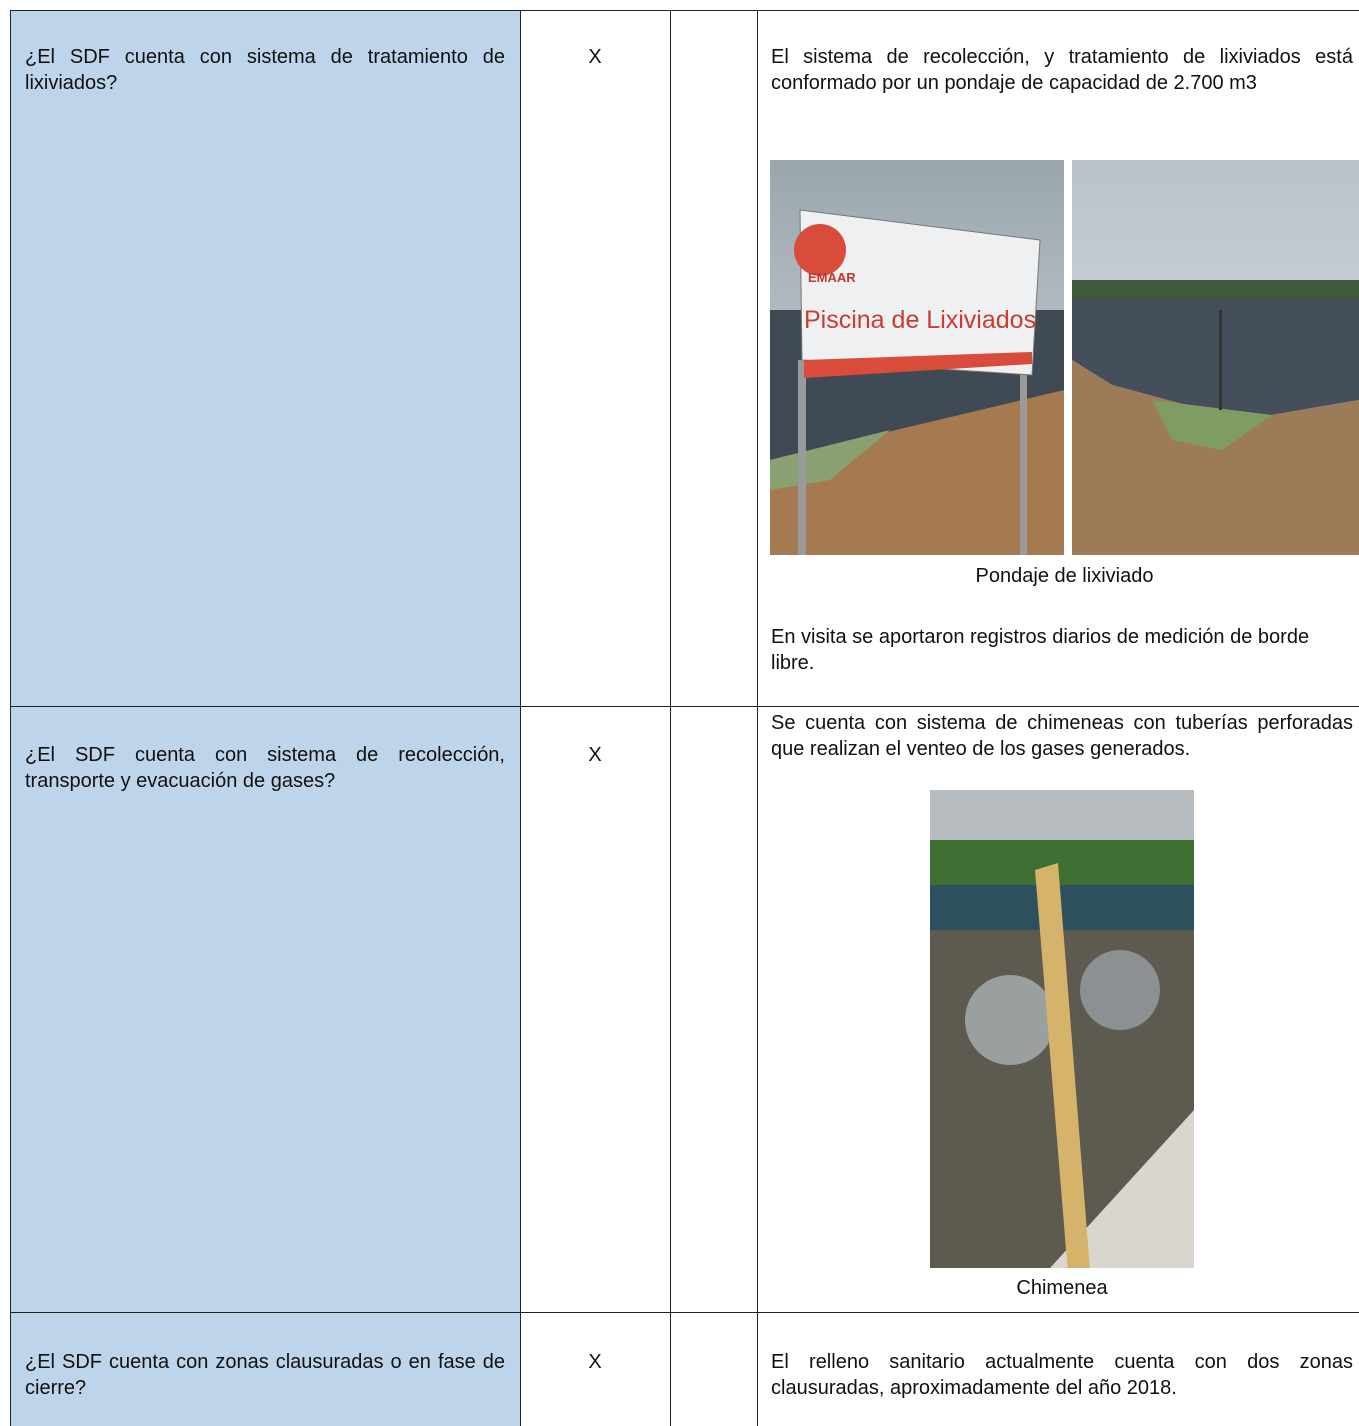 The width and height of the screenshot is (1359, 1426). I want to click on sign-logo: EMAAR, so click(832, 277).